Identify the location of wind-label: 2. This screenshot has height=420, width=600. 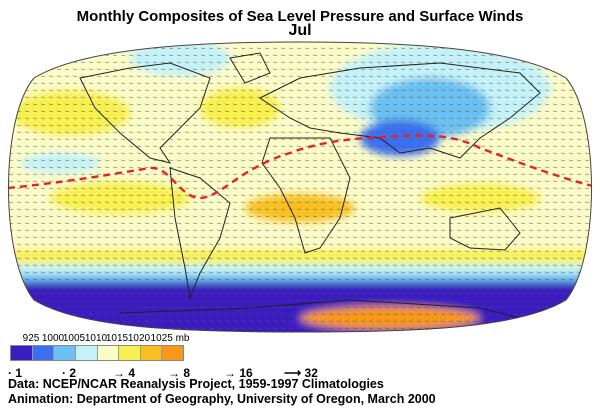
(73, 373).